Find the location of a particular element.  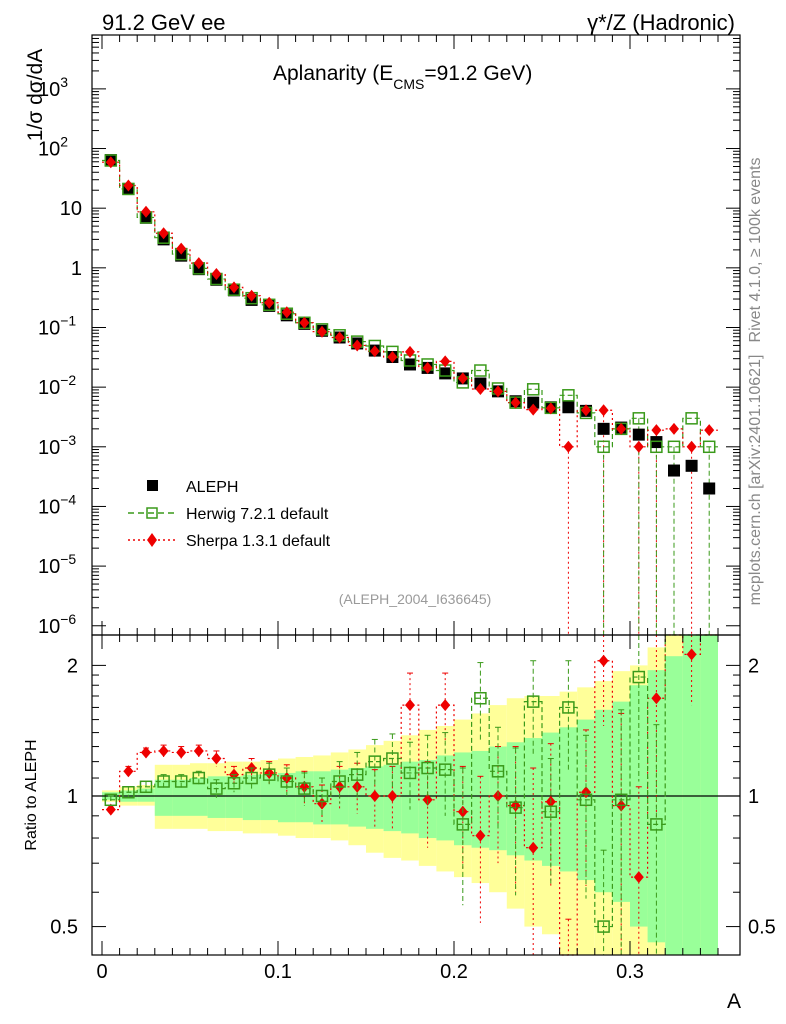

ratio-y-tick-label-right: 0.5 is located at coordinates (762, 928).